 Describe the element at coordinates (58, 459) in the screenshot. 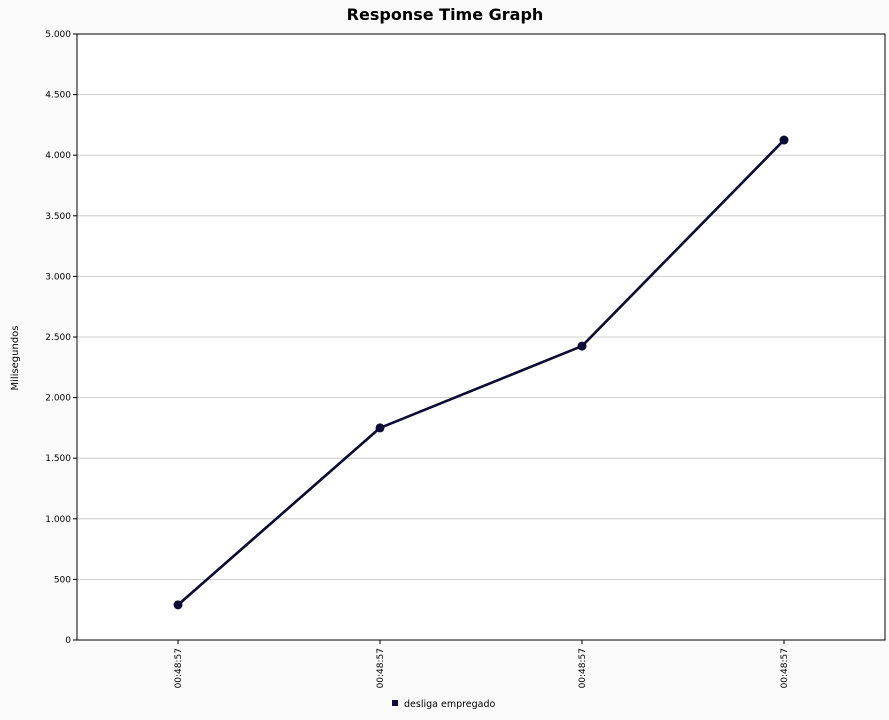

I see `y-tick-label: 1.500` at that location.